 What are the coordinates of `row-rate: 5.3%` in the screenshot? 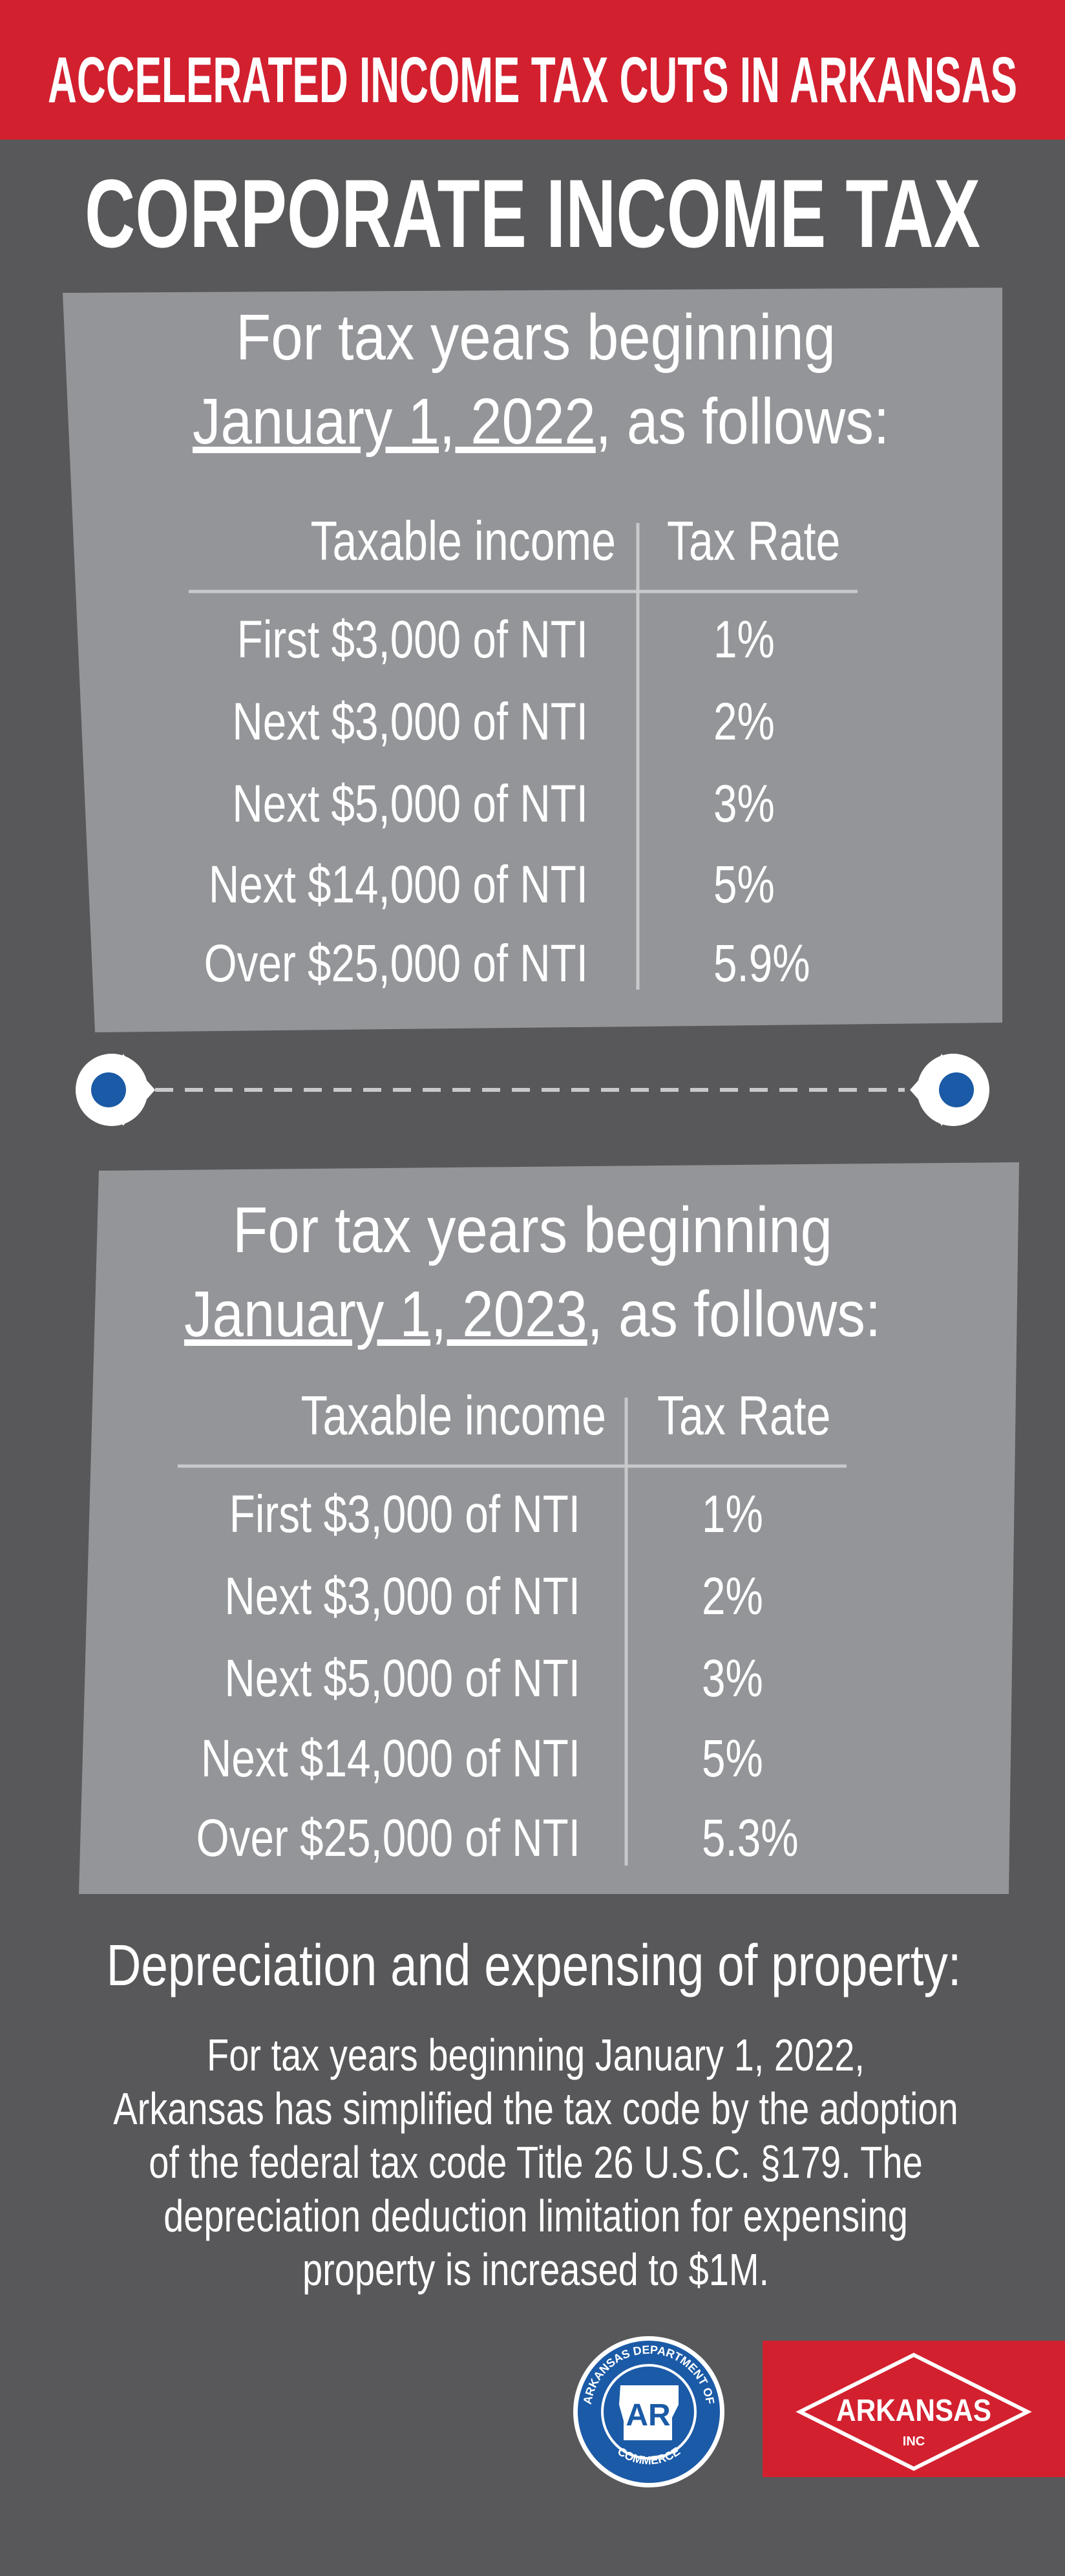 It's located at (750, 1838).